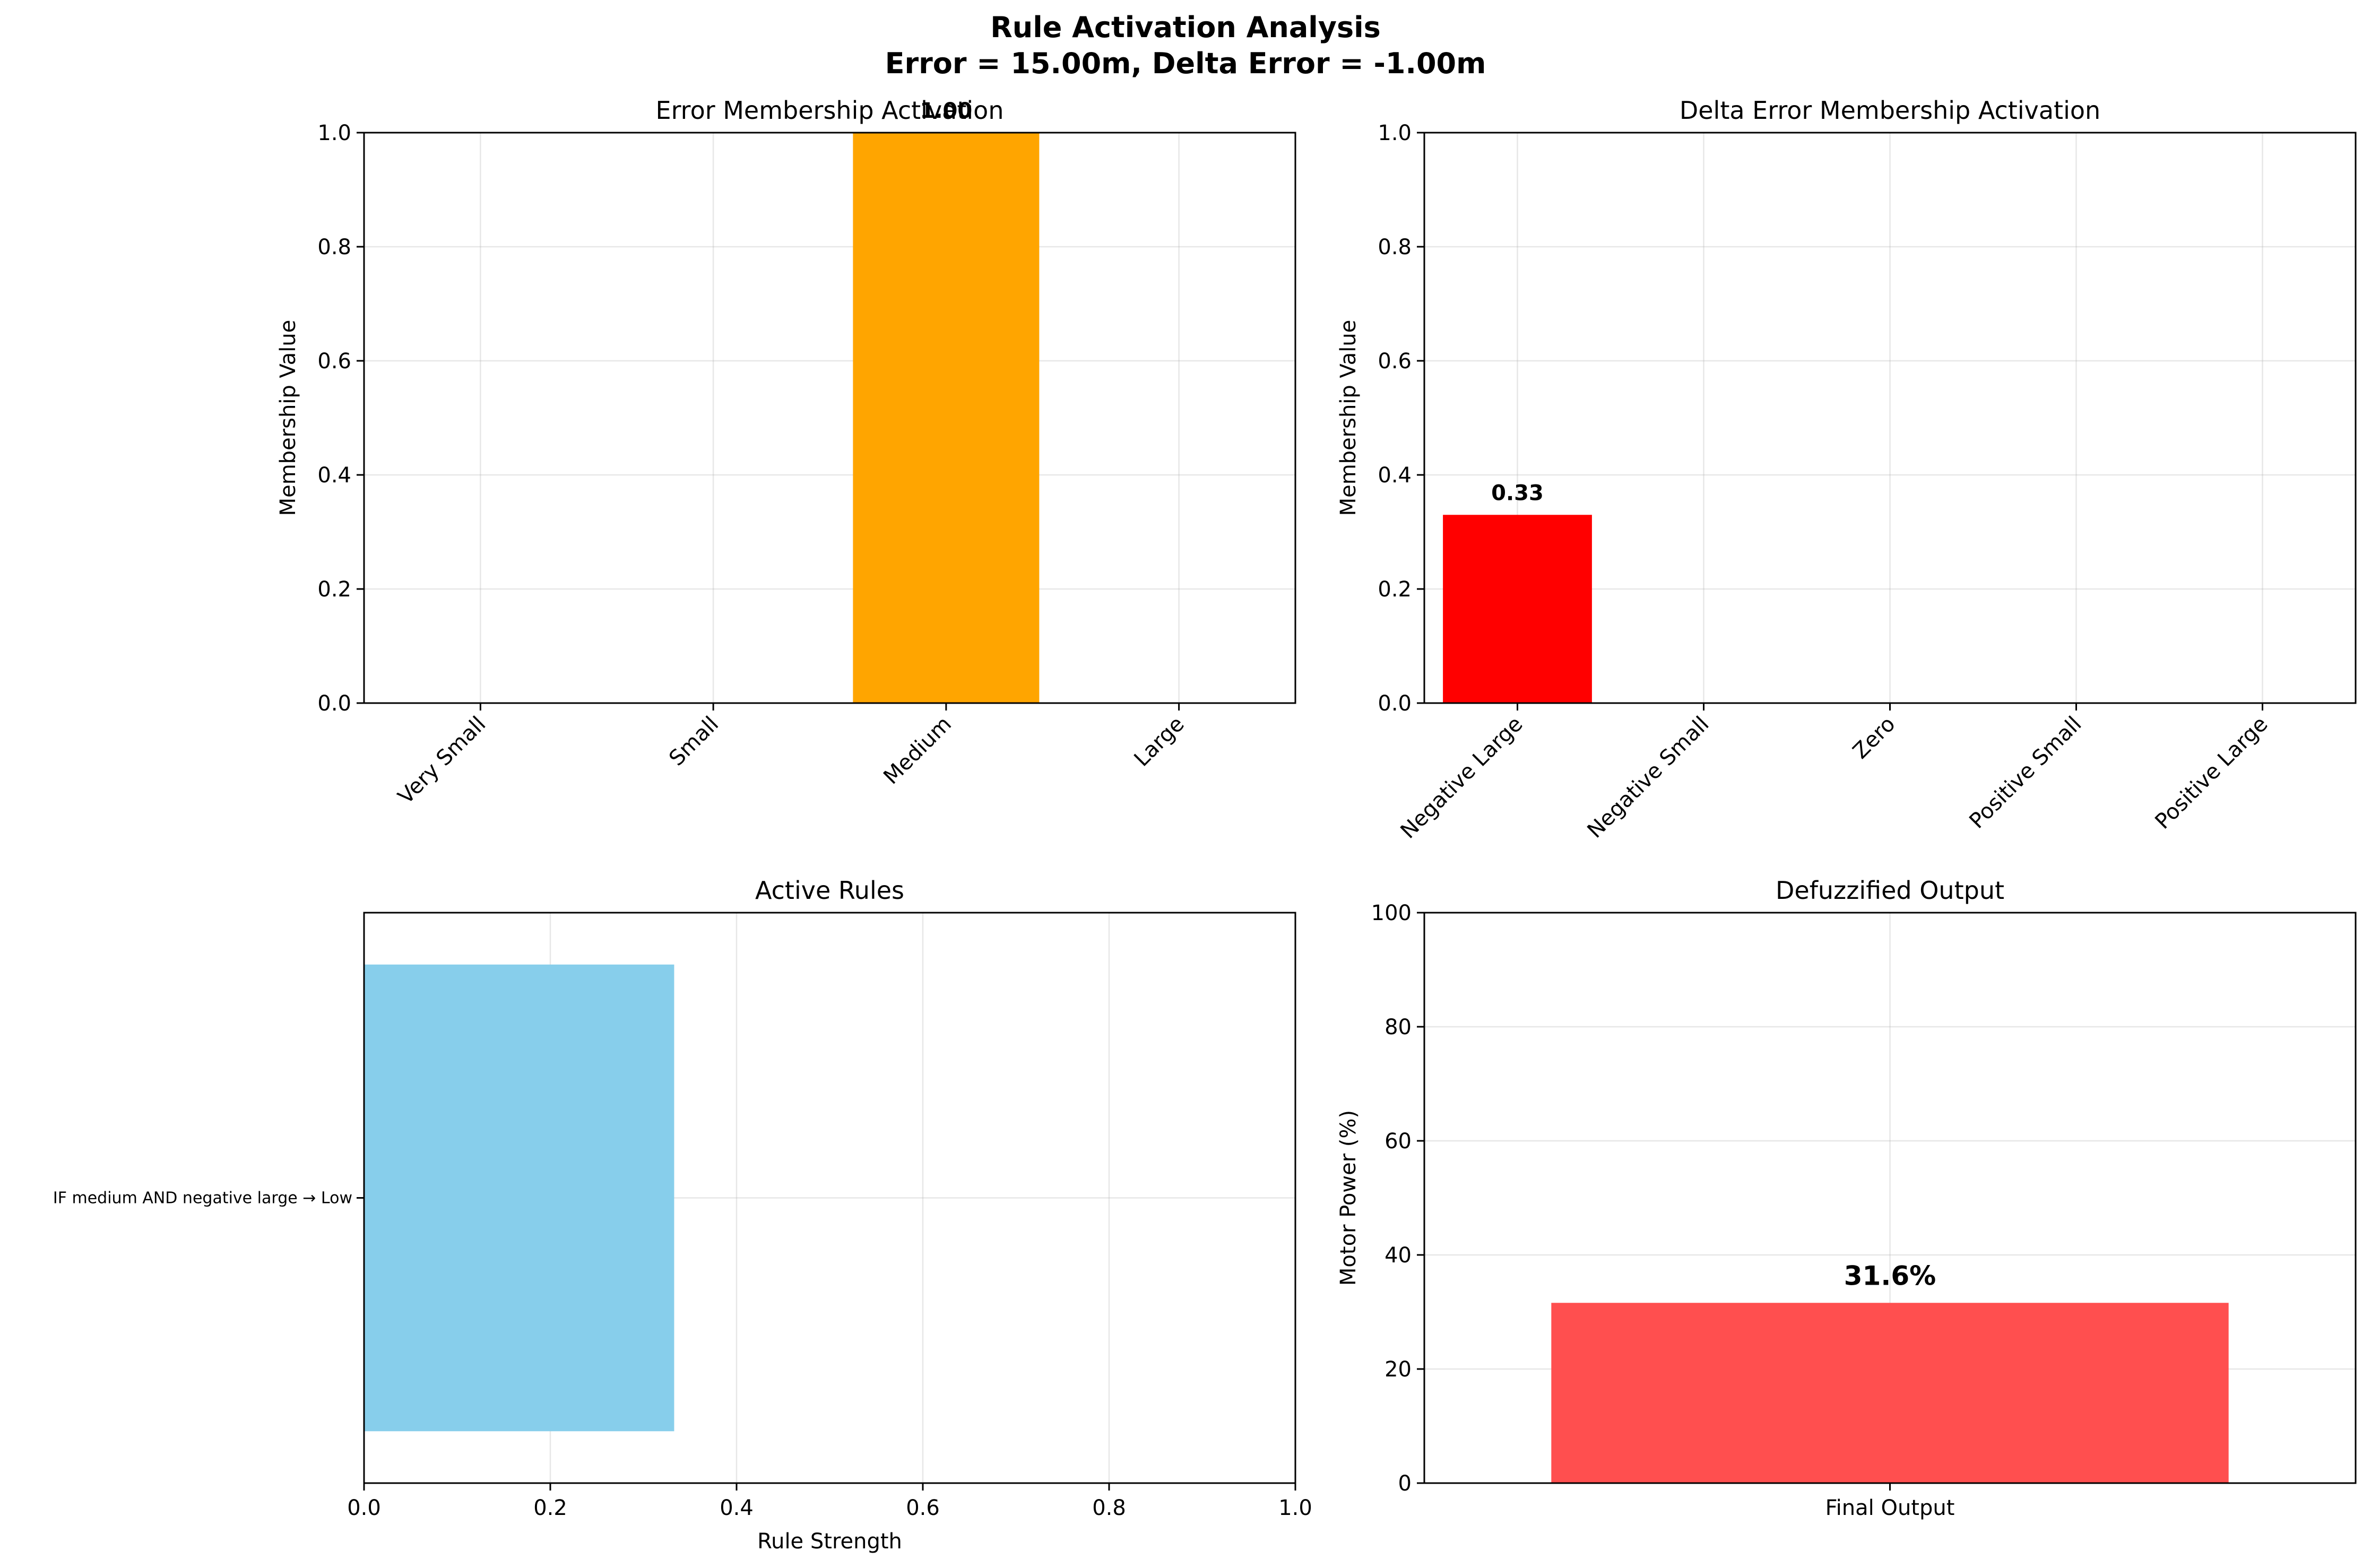 Image resolution: width=2371 pixels, height=1568 pixels. Describe the element at coordinates (1391, 913) in the screenshot. I see `y-tick-label: 100` at that location.